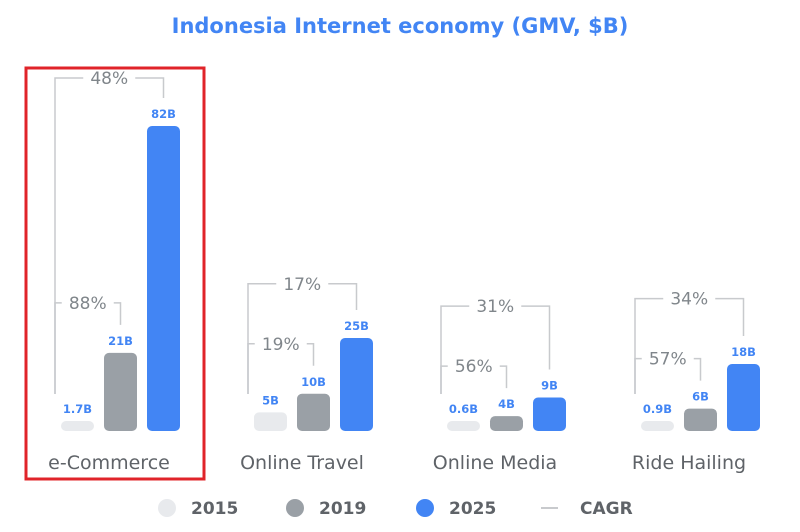  I want to click on value-label-online-media-2015: 0.6B, so click(463, 409).